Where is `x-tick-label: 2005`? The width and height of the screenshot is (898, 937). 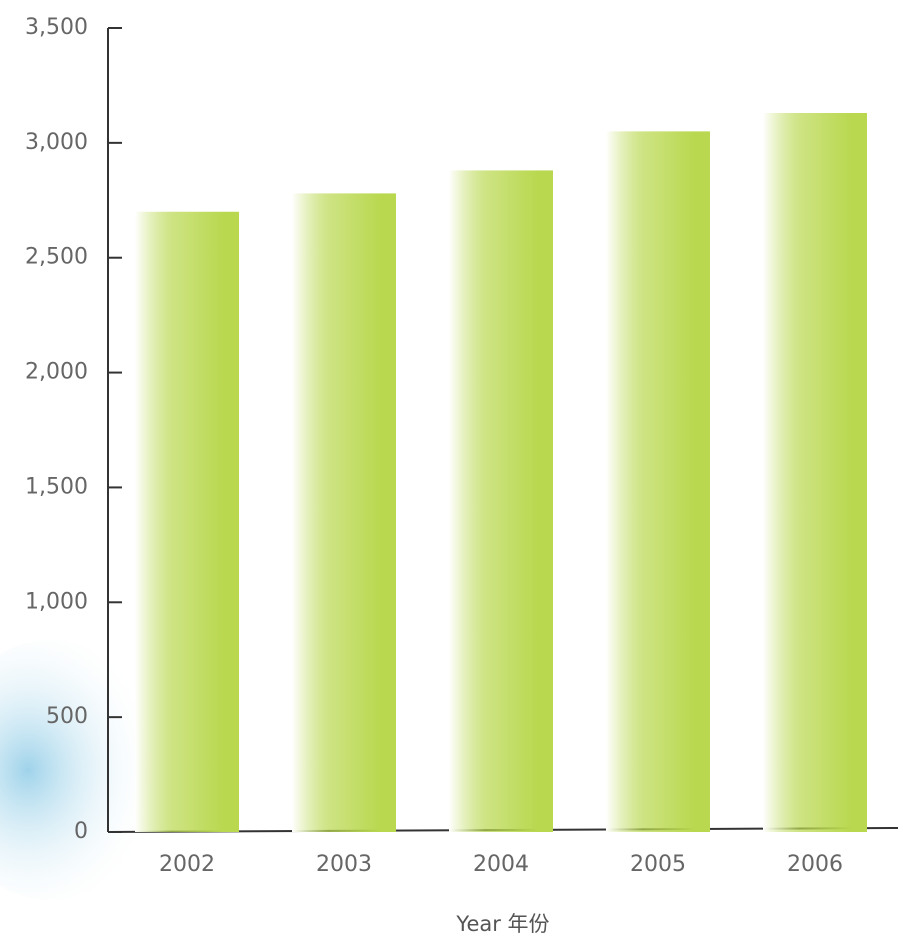
x-tick-label: 2005 is located at coordinates (658, 864).